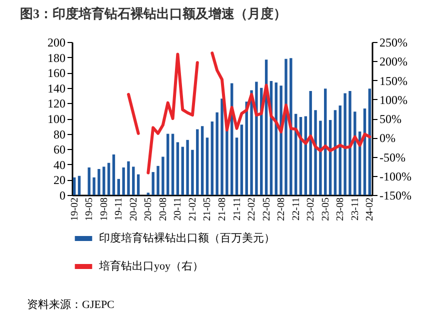  Describe the element at coordinates (222, 209) in the screenshot. I see `x-tick-label: 21-08` at that location.